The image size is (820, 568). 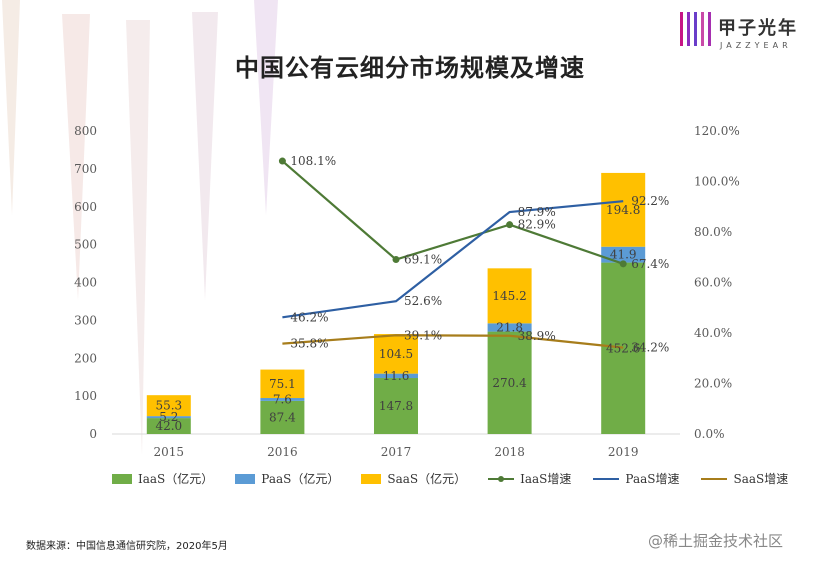 I want to click on paas-growth-line-icon, so click(x=606, y=479).